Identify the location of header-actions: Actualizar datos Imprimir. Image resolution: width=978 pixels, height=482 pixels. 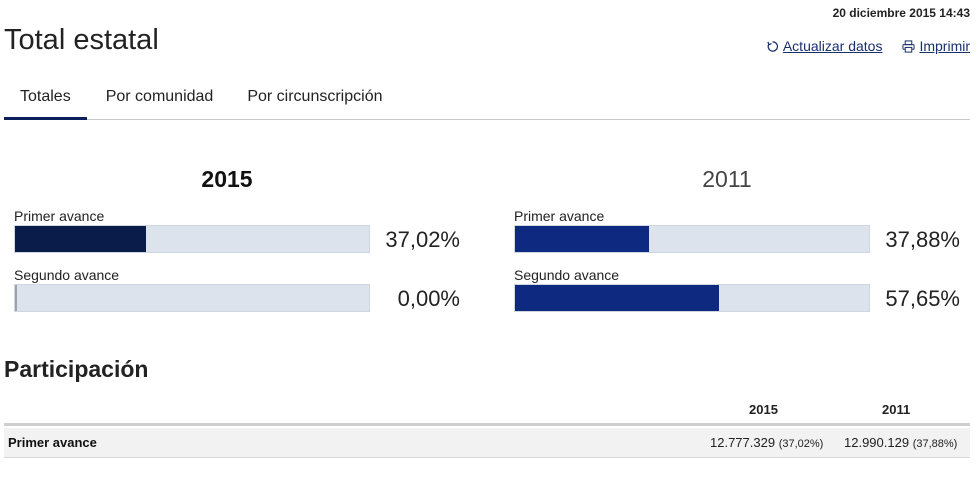
(868, 46).